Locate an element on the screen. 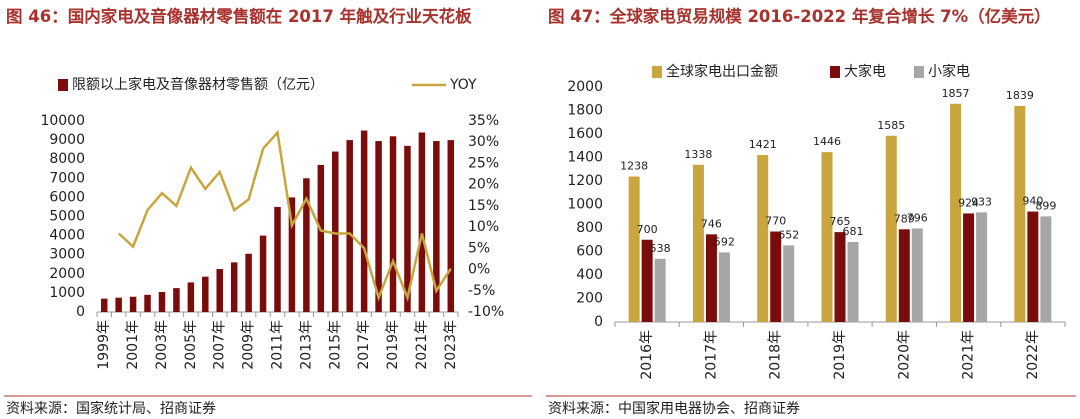 This screenshot has height=419, width=1080. y-tick-label: 1800 is located at coordinates (585, 111).